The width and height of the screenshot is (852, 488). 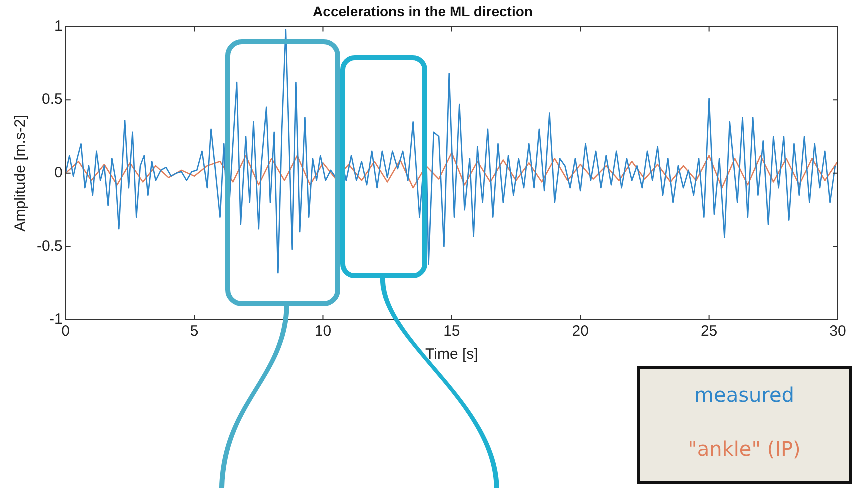 What do you see at coordinates (58, 173) in the screenshot?
I see `y-tick-label: 0` at bounding box center [58, 173].